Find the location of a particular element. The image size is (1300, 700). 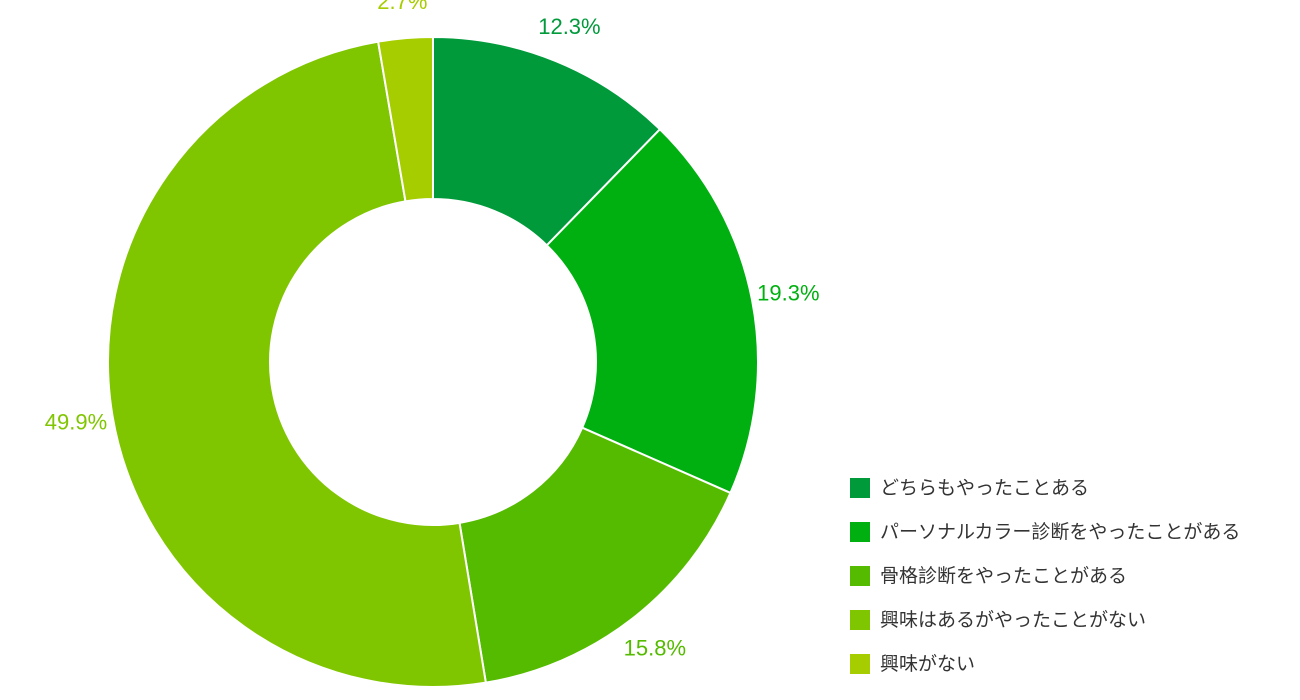

legend-item-5: 興味がない is located at coordinates (912, 664).